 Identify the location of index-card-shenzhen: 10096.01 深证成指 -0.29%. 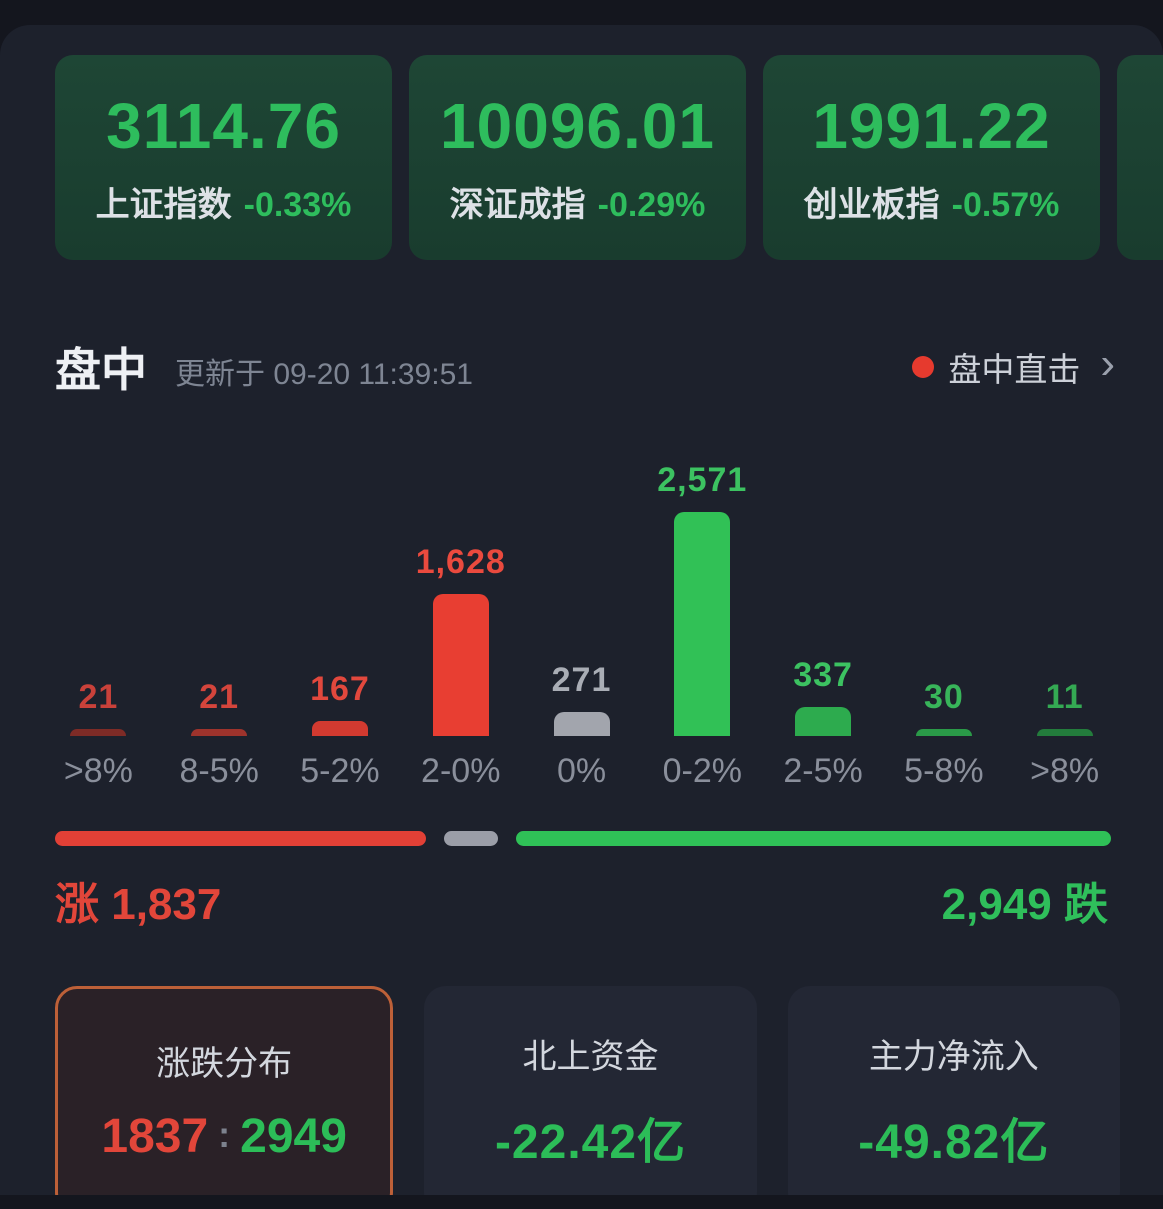
(577, 157).